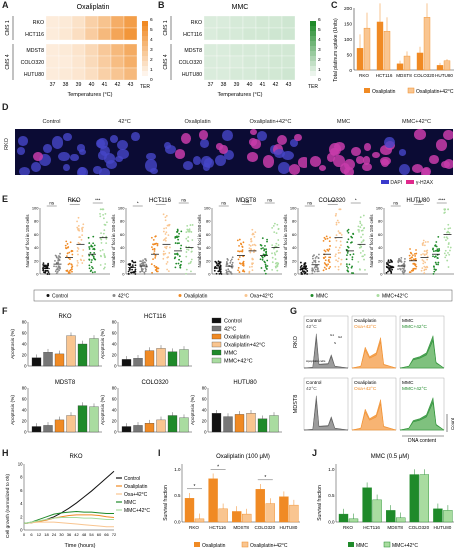  Describe the element at coordinates (151, 40) in the screenshot. I see `heatmap-scale-tick: 4` at that location.